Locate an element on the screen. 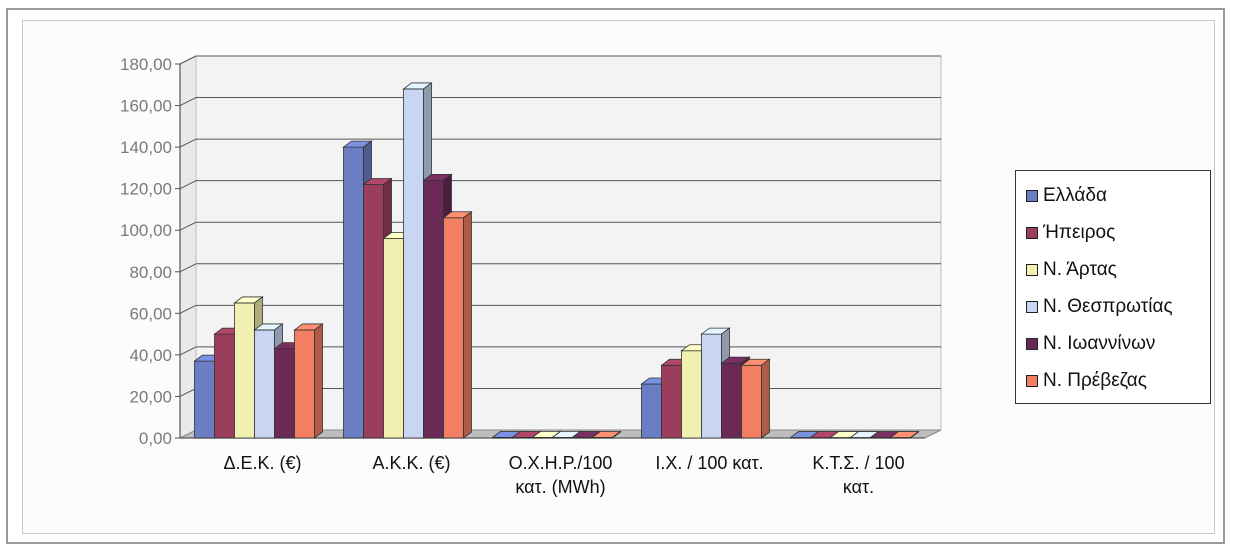 The image size is (1235, 552). legend-item: Ν. Θεσπρωτίας is located at coordinates (1118, 306).